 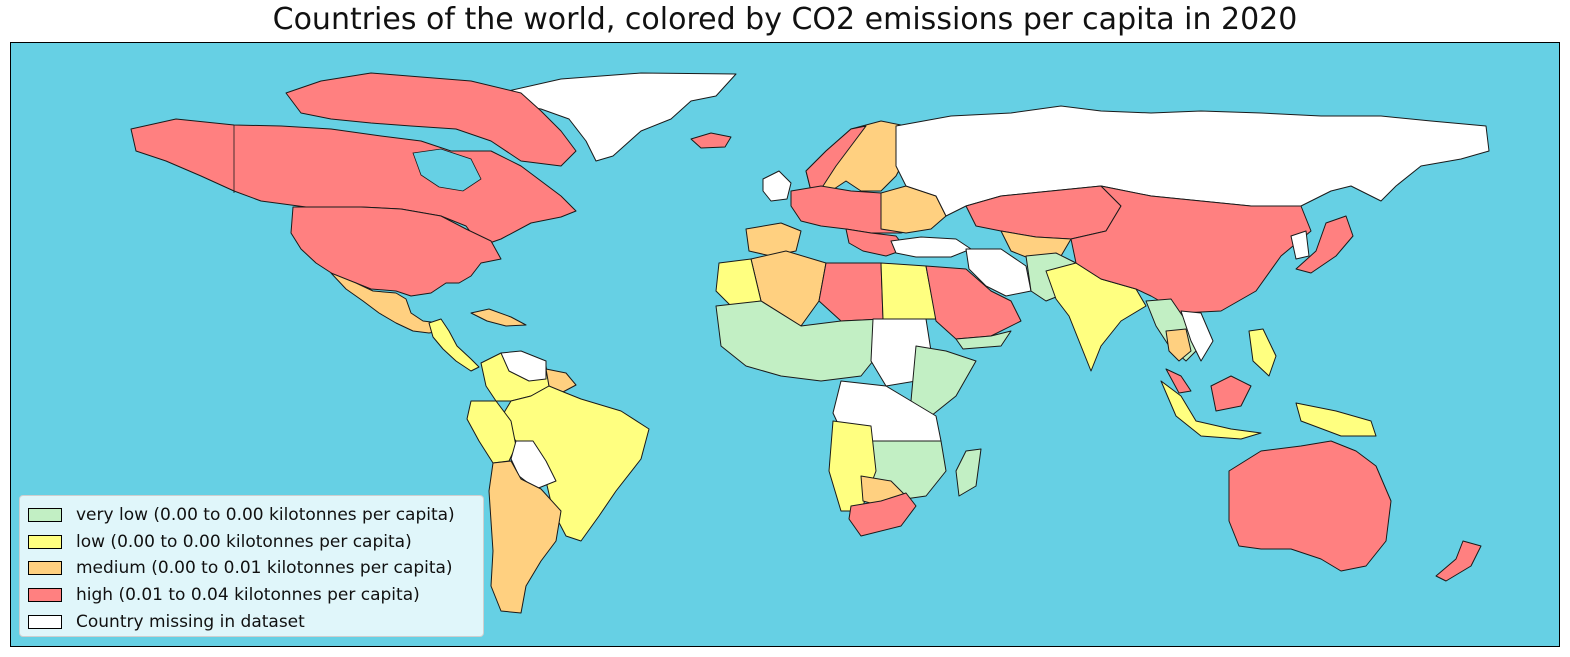 What do you see at coordinates (396, 251) in the screenshot?
I see `country-usa` at bounding box center [396, 251].